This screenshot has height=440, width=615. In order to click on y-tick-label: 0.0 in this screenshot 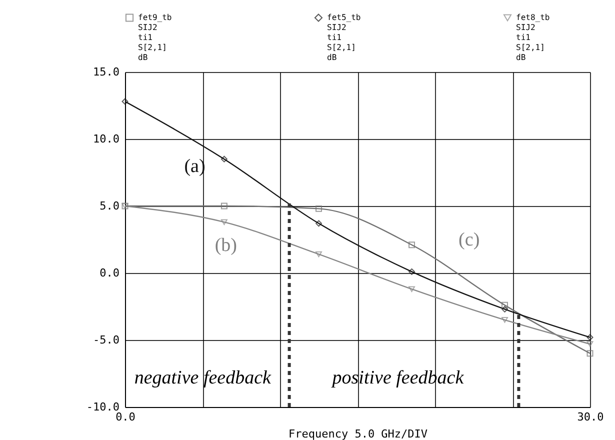, I will do `click(110, 273)`.